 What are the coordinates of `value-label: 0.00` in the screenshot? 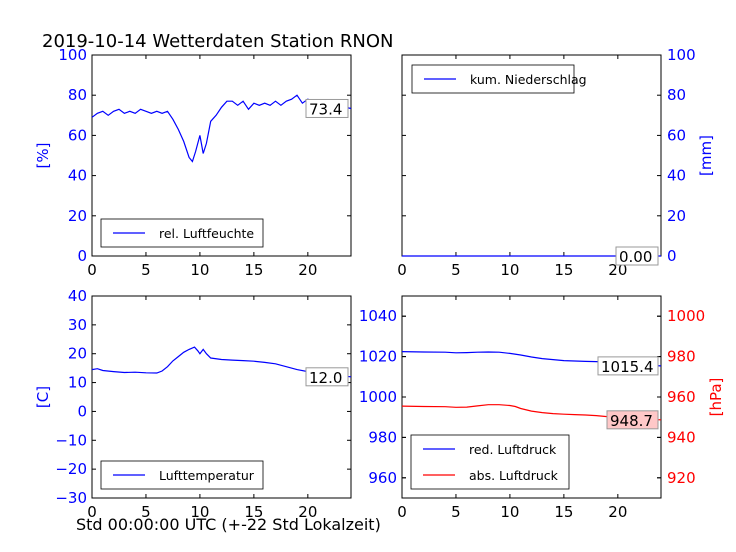 It's located at (635, 257).